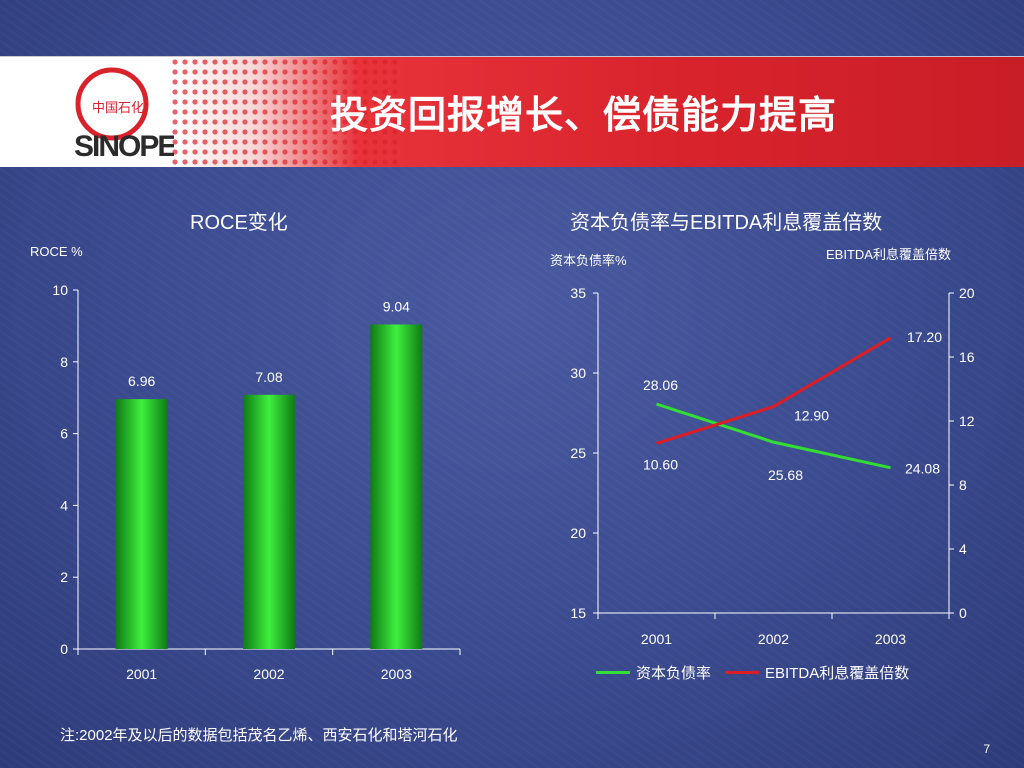  I want to click on ebitda-y-tick-label: 12, so click(967, 421).